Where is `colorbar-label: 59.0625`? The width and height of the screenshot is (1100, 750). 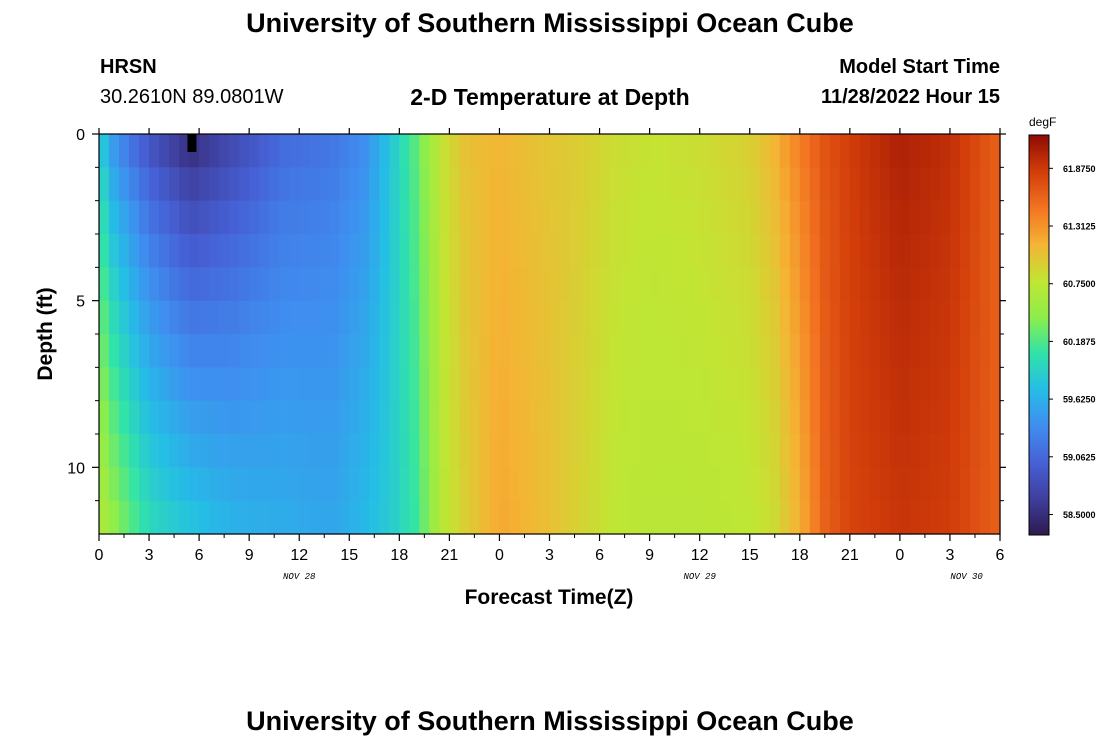 colorbar-label: 59.0625 is located at coordinates (1079, 457).